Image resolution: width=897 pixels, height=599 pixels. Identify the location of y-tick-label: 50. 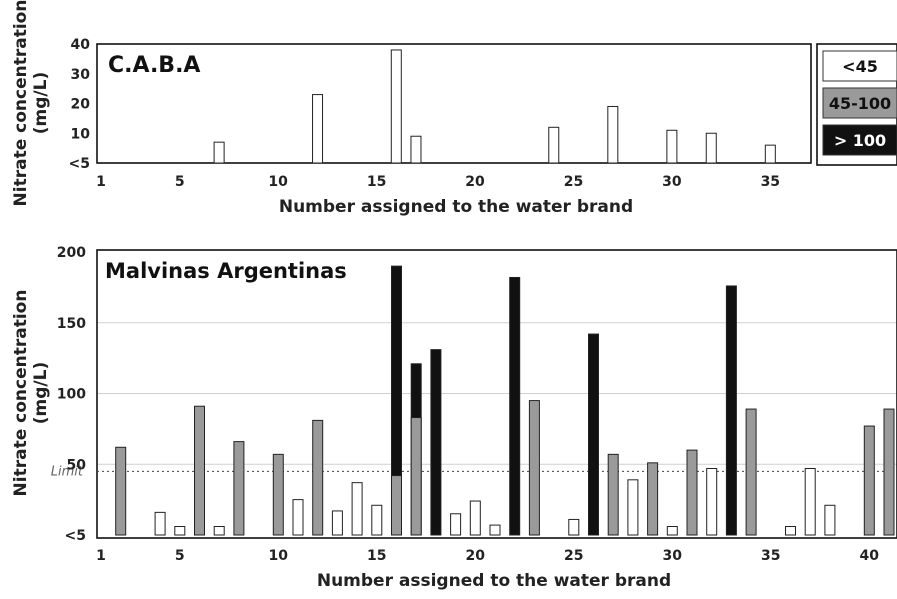
(77, 465).